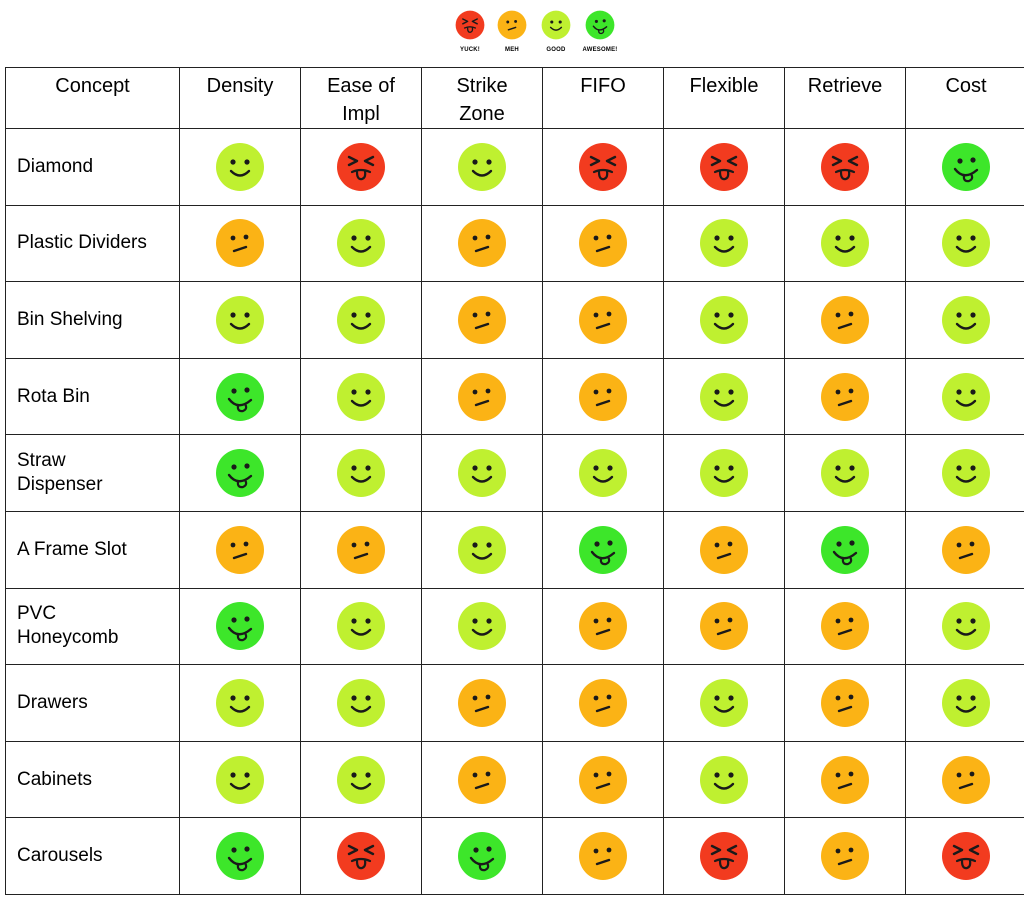 The image size is (1024, 899). I want to click on concept-name: Bin Shelving, so click(92, 320).